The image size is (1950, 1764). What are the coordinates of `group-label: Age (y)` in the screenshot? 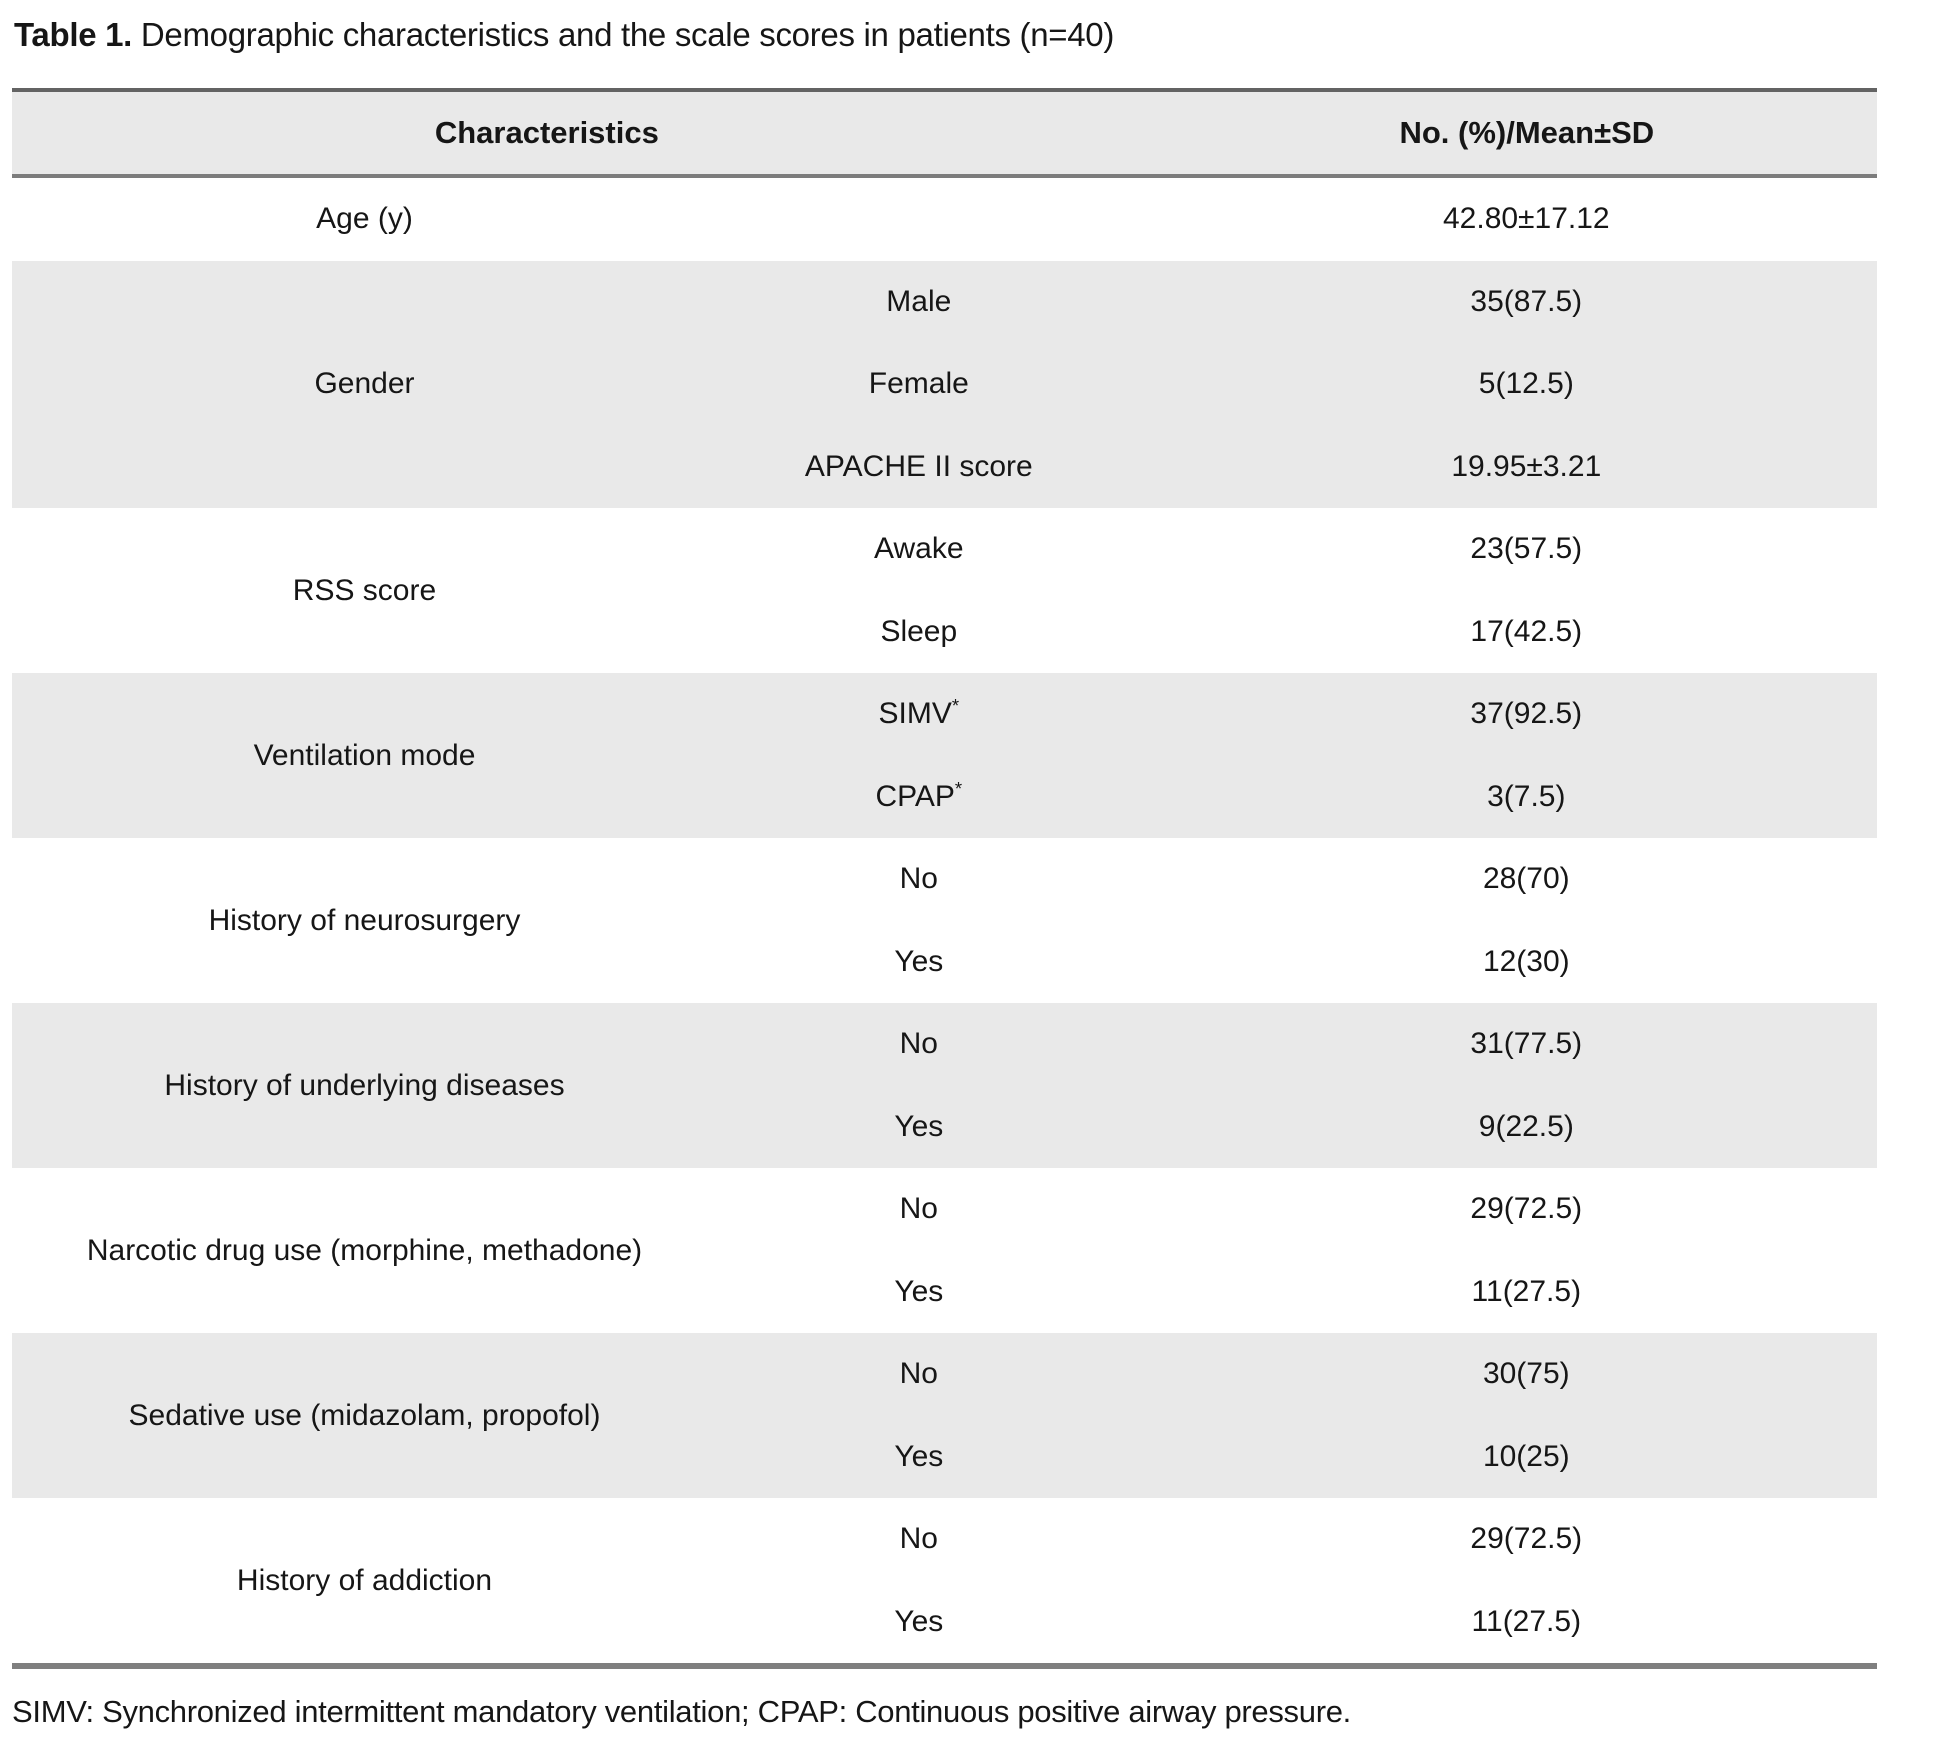 It's located at (364, 219).